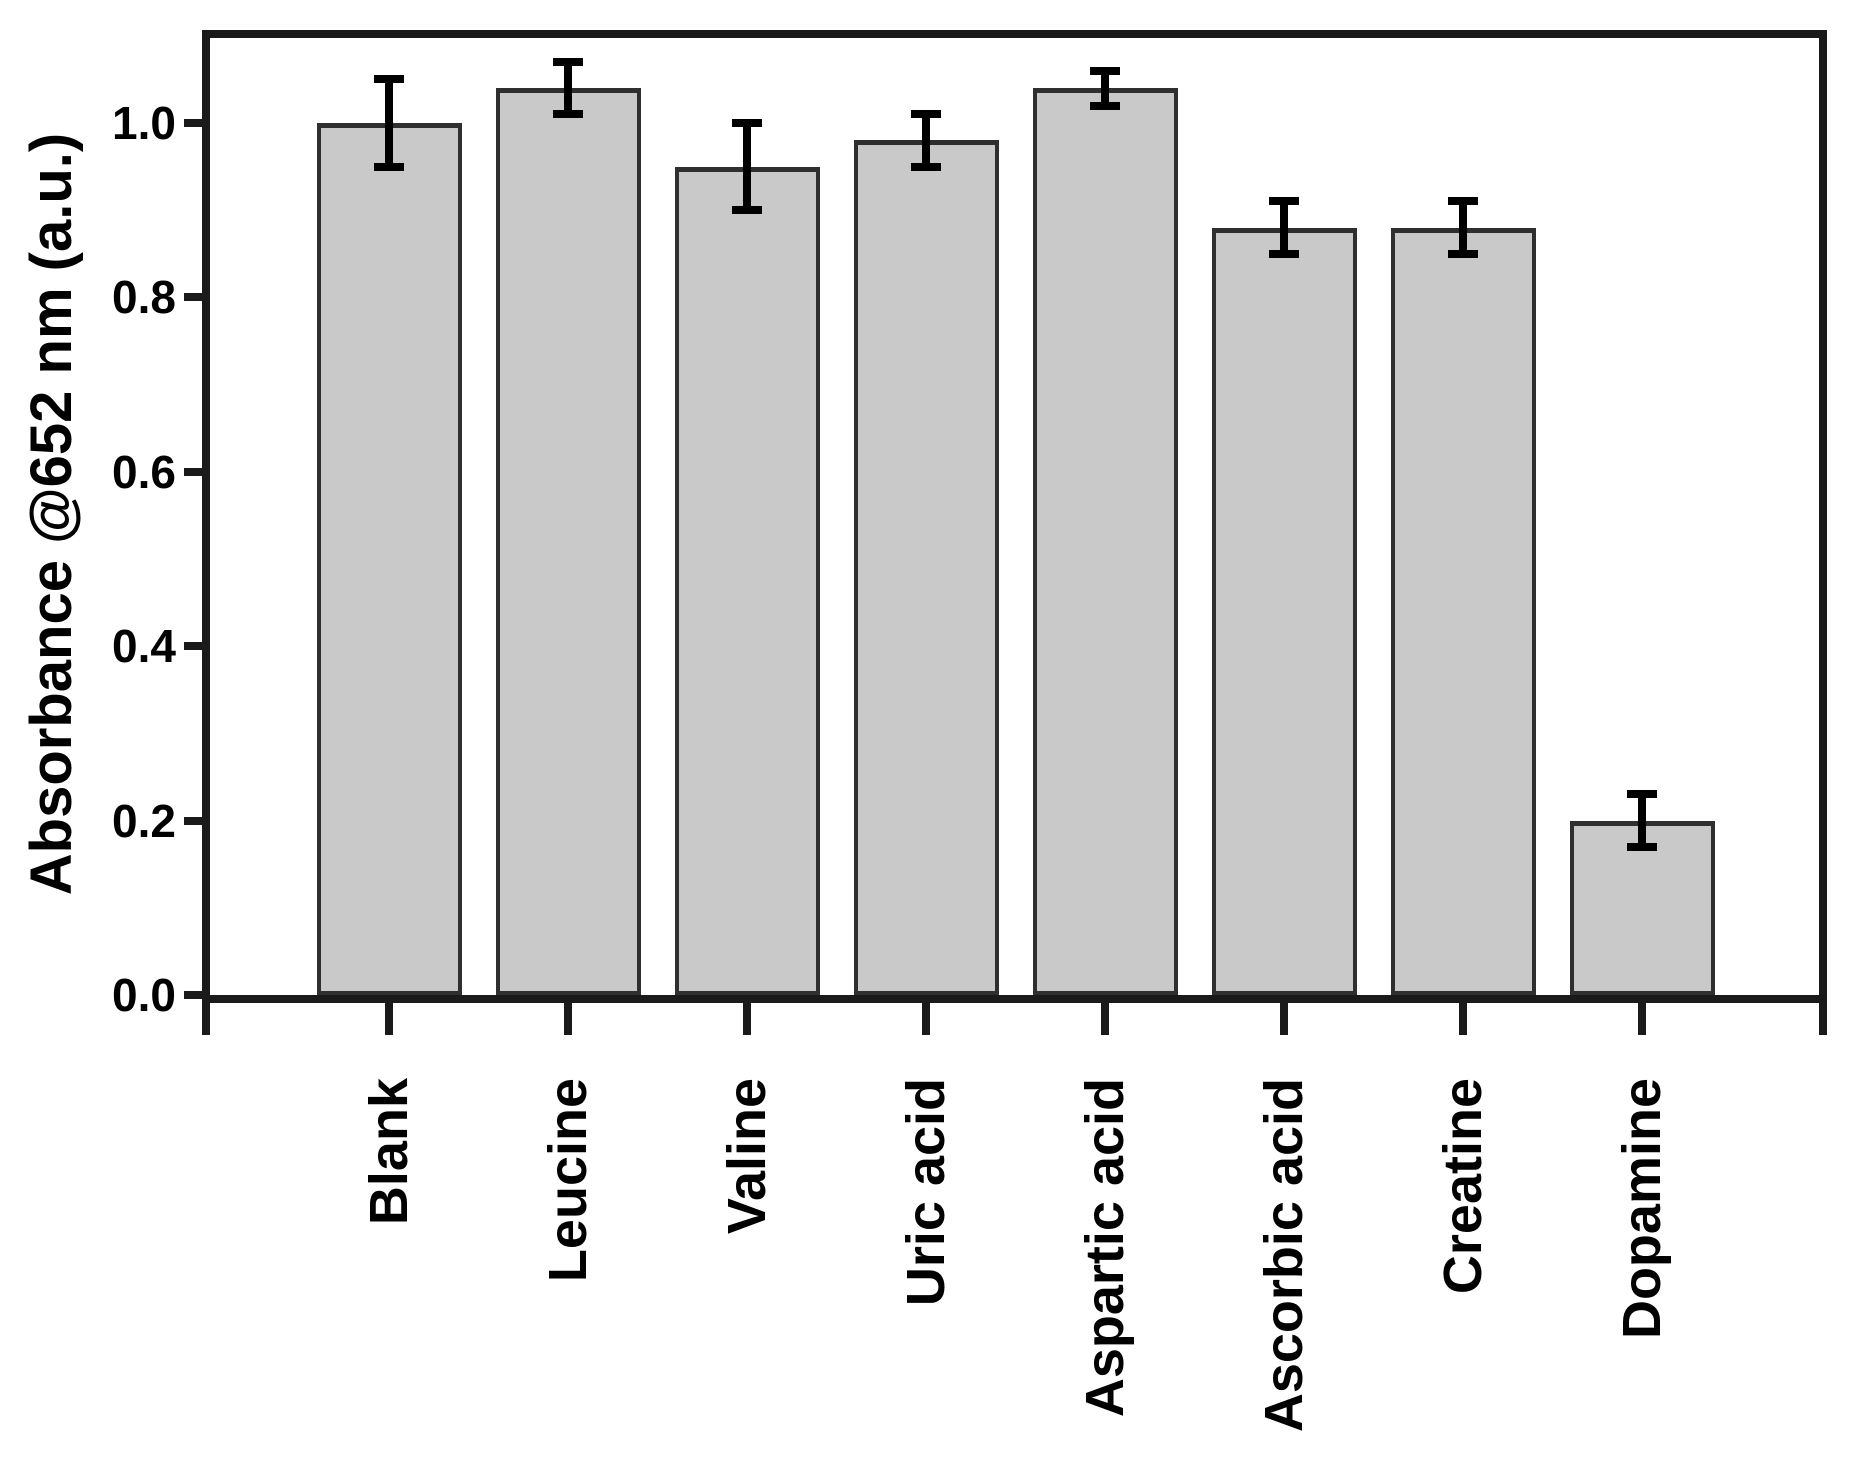 Image resolution: width=1861 pixels, height=1477 pixels. What do you see at coordinates (926, 567) in the screenshot?
I see `bar-uric-acid` at bounding box center [926, 567].